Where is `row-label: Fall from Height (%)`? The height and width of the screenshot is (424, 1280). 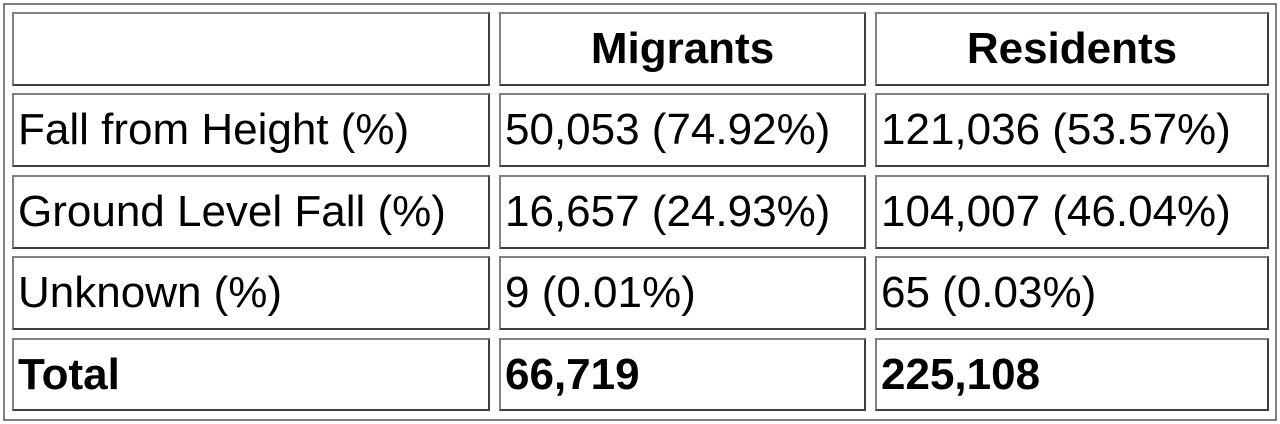
row-label: Fall from Height (%) is located at coordinates (251, 130).